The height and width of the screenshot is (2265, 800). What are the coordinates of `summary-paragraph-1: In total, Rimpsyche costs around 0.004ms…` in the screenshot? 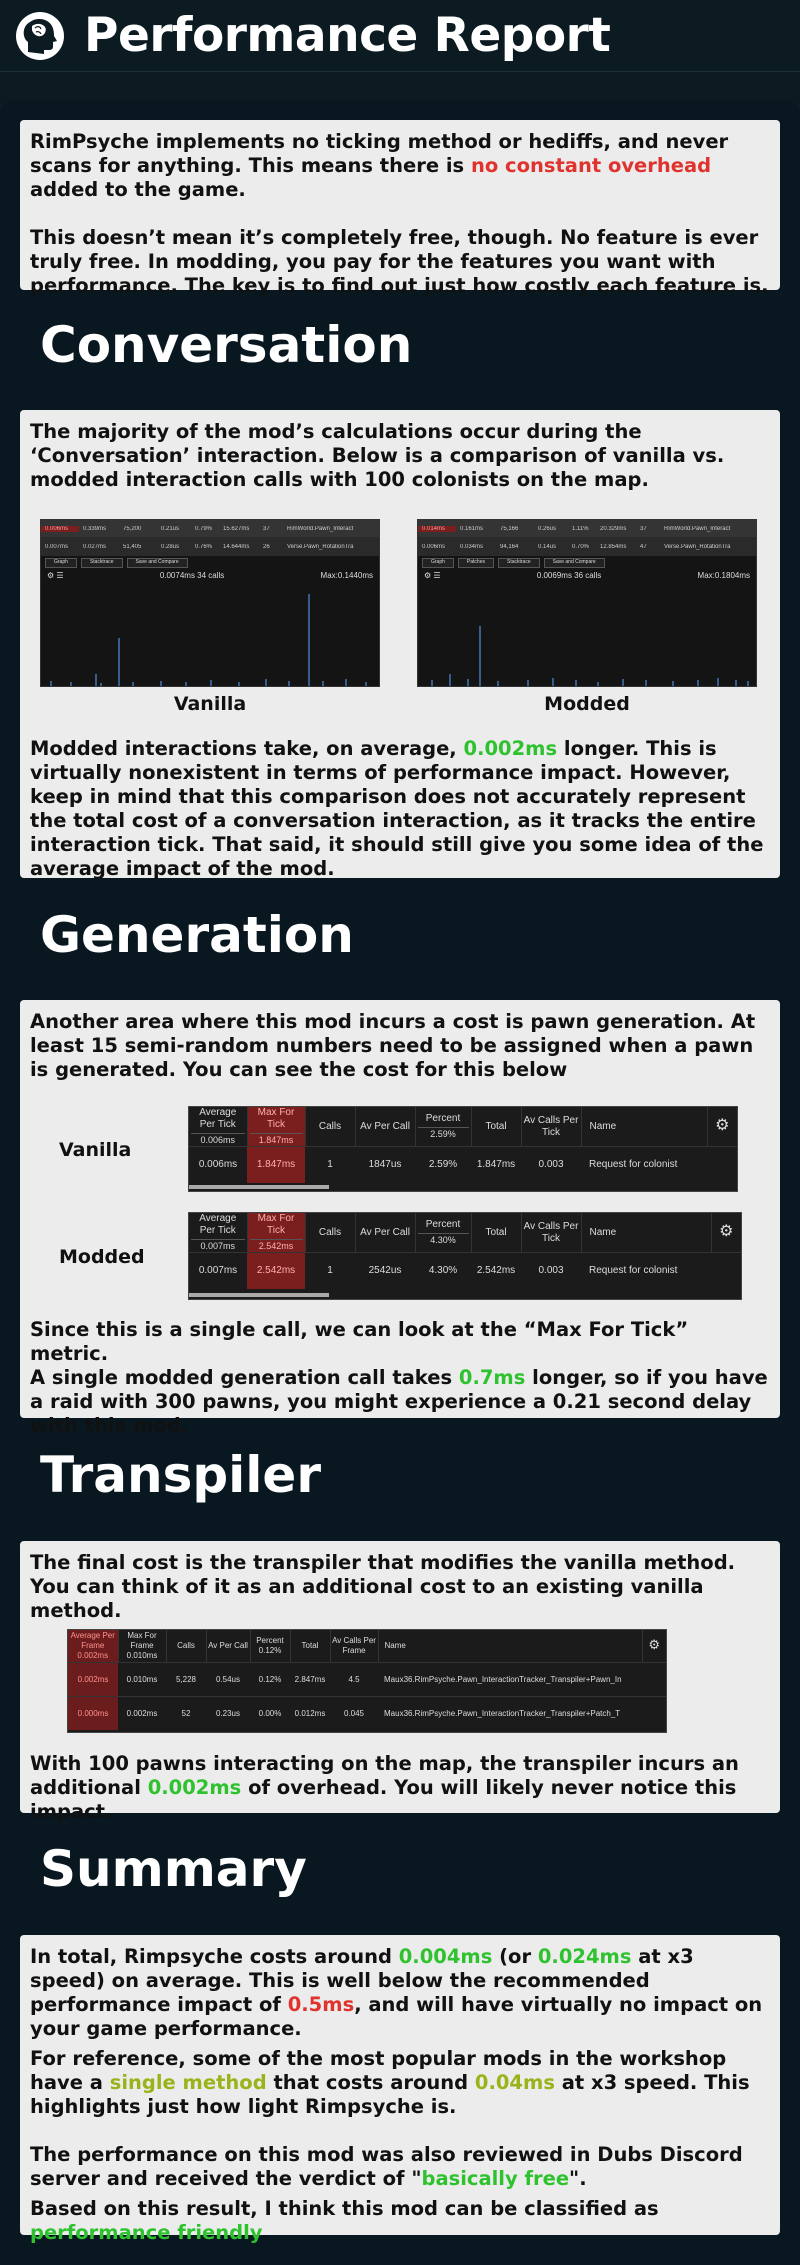 It's located at (396, 1992).